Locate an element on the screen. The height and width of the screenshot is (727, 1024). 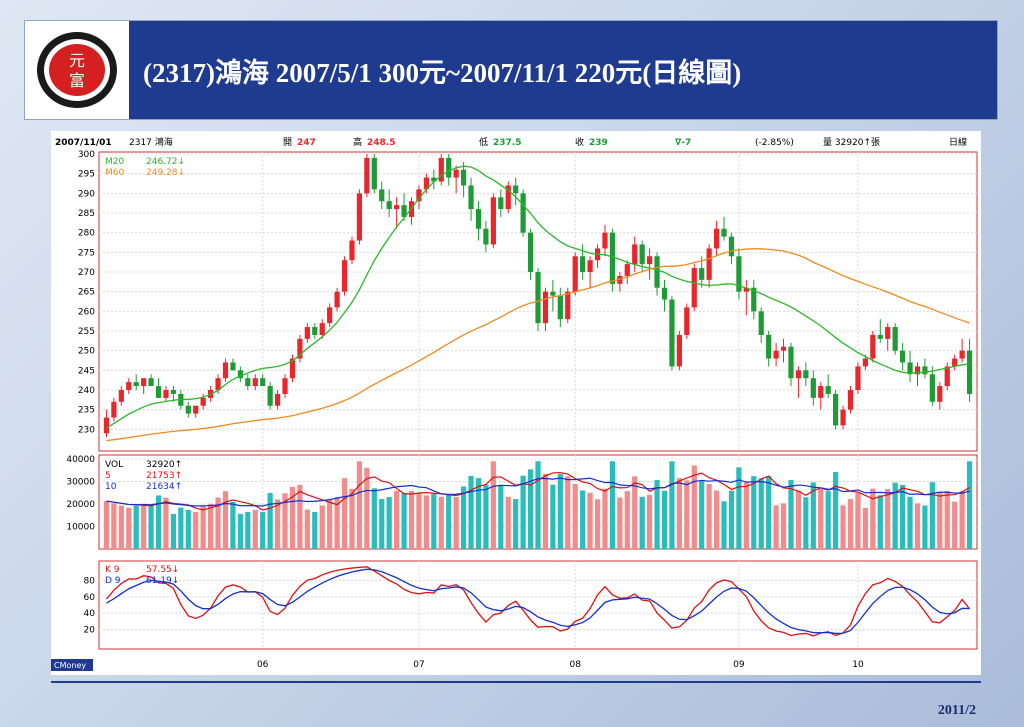
info-high-label: 高 is located at coordinates (357, 142).